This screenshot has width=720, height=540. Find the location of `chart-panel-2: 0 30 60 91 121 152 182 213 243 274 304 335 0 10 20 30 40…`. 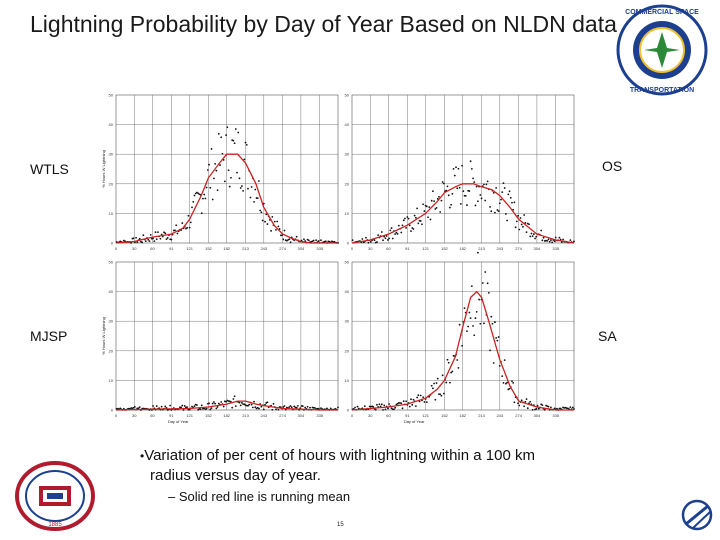

chart-panel-2: 0 30 60 91 121 152 182 213 243 274 304 335 0 10 20 30 40… is located at coordinates (460, 172).